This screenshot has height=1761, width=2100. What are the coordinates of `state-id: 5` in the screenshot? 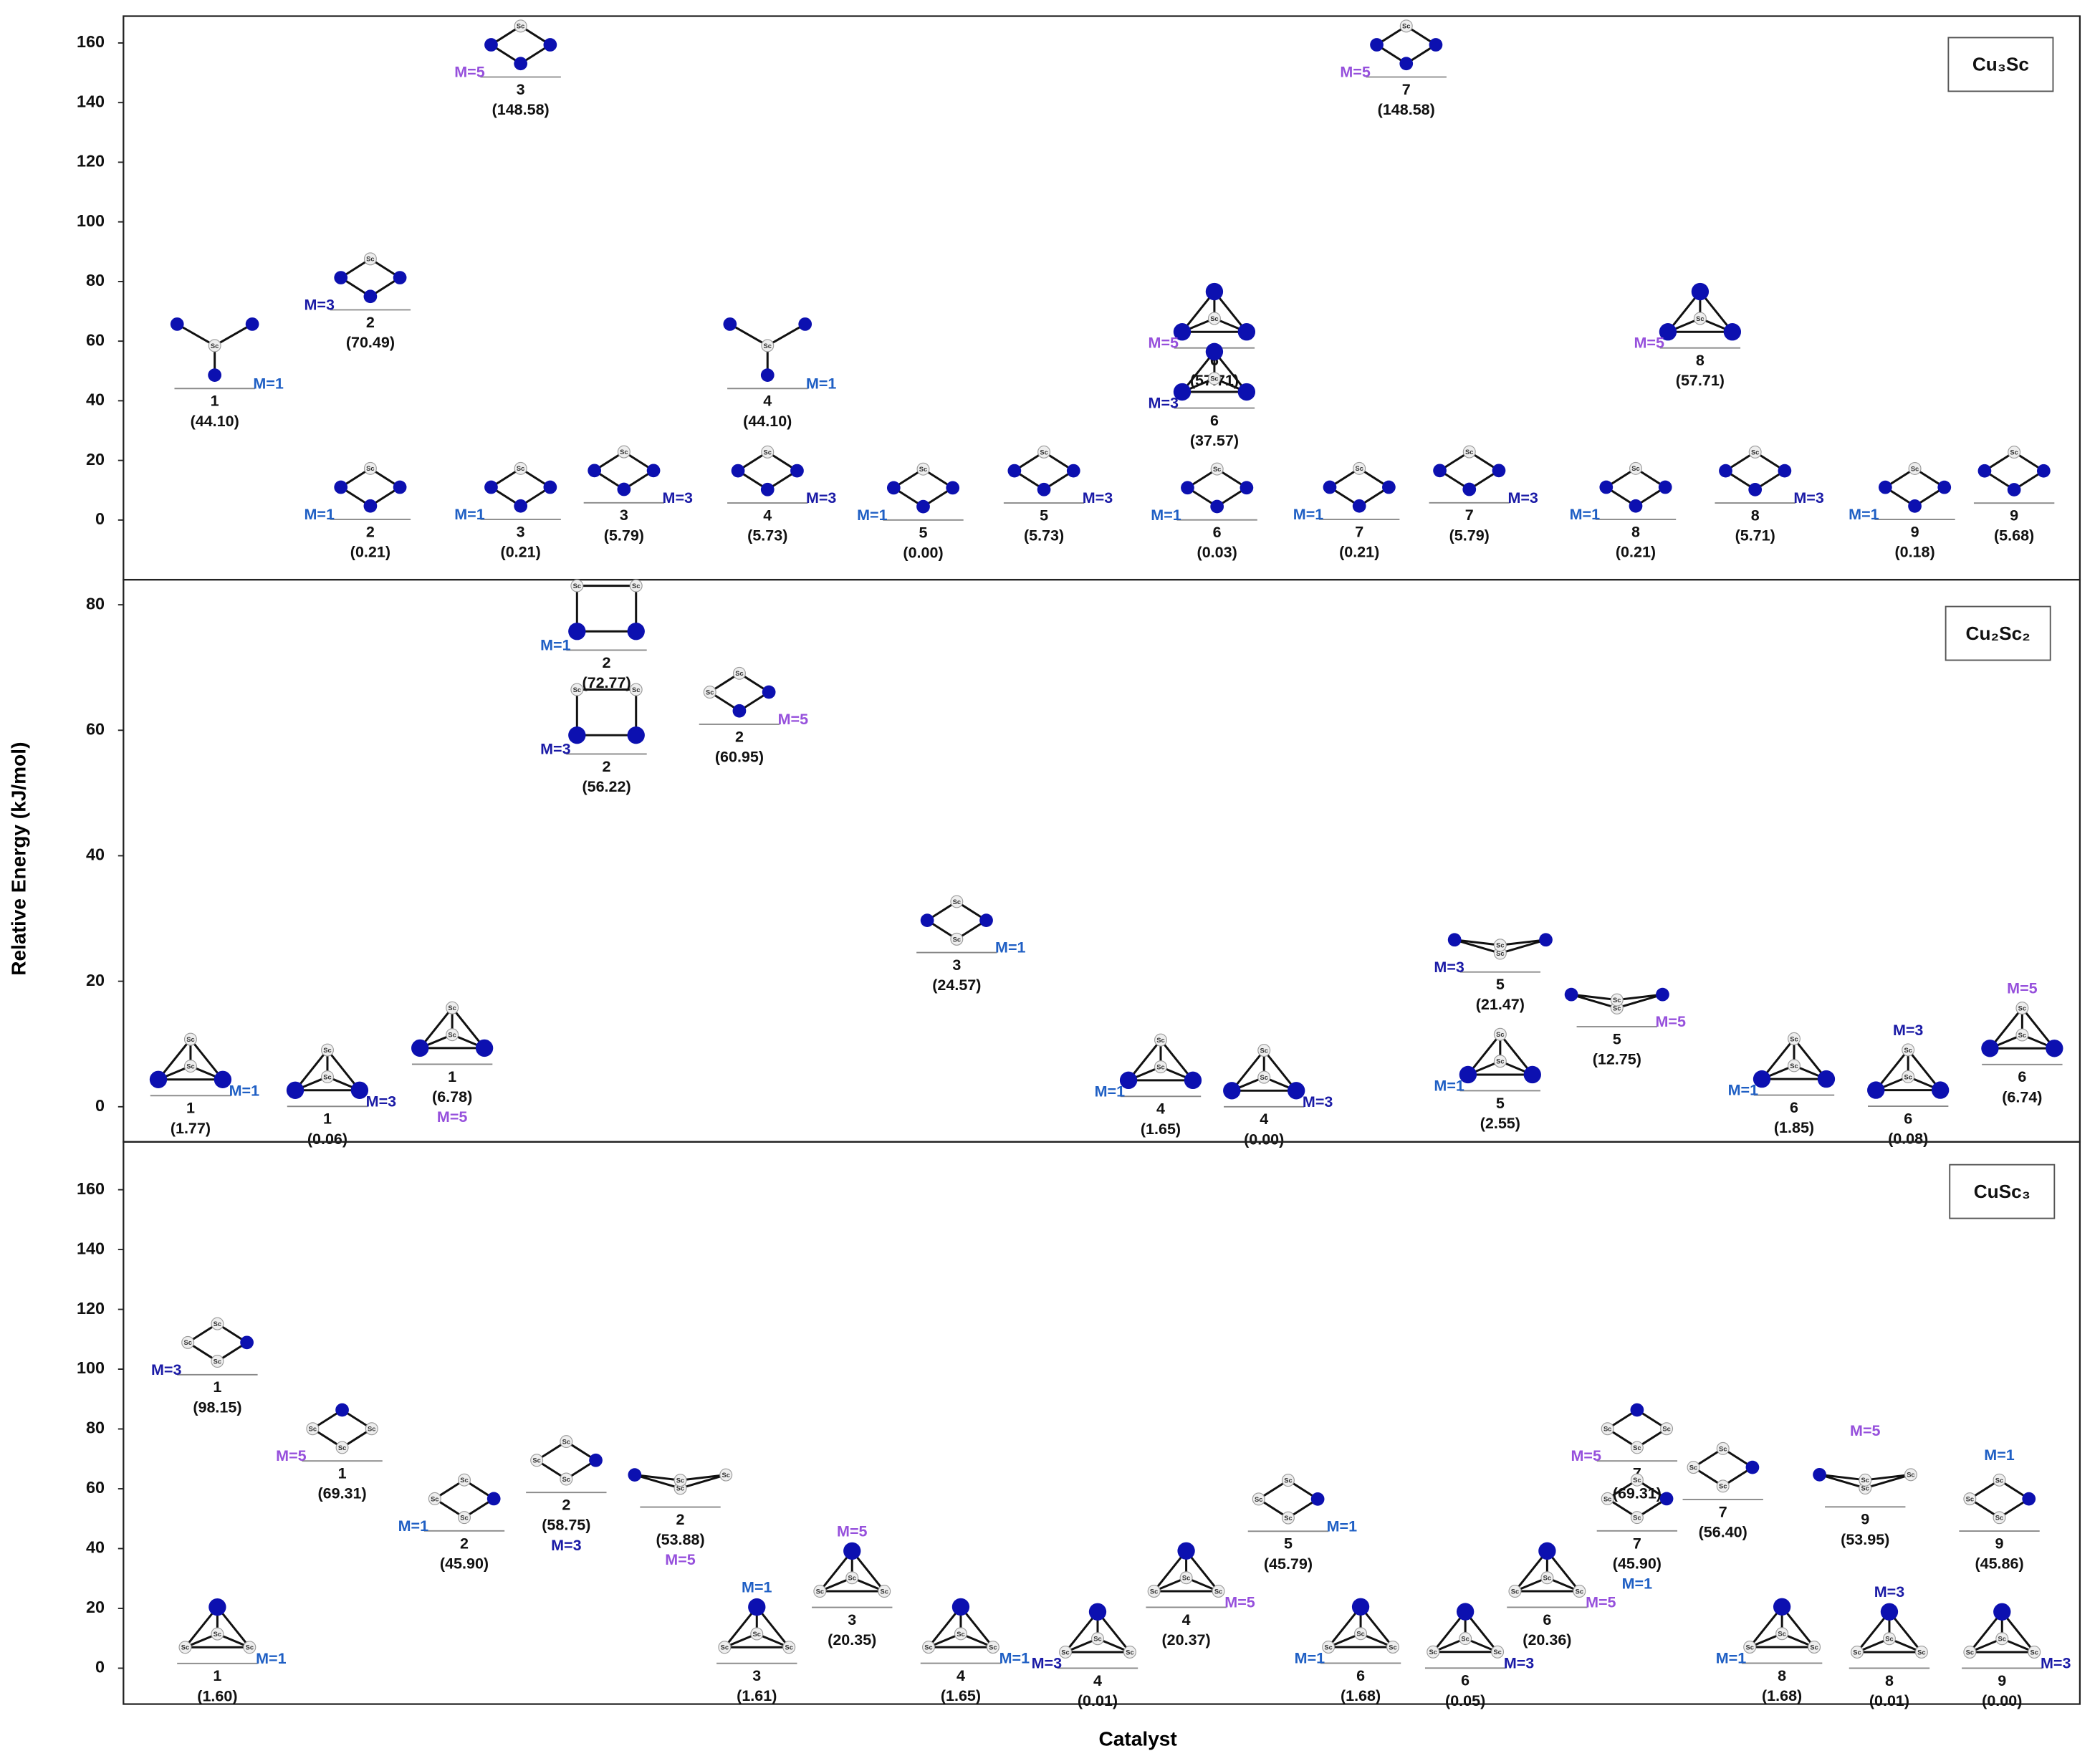 It's located at (1288, 1544).